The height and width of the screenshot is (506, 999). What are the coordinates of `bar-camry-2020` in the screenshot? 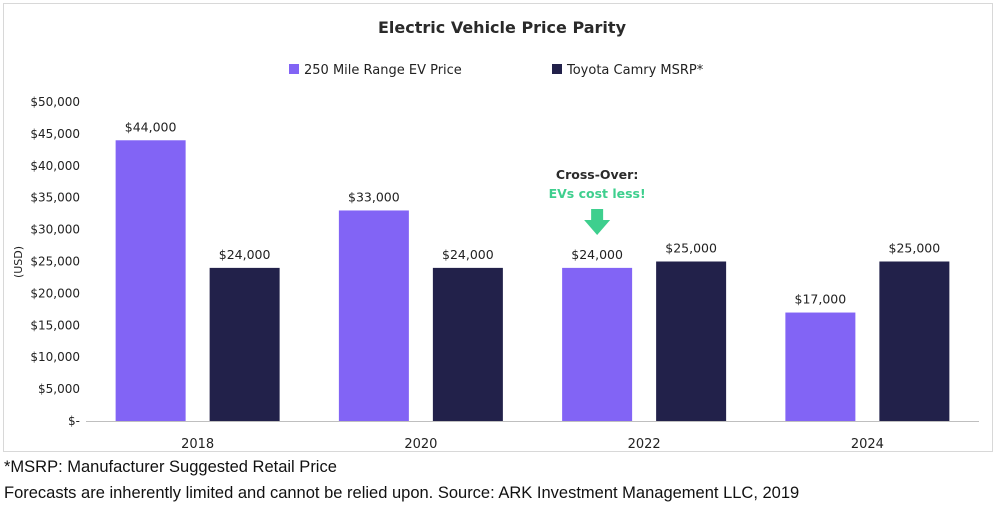 It's located at (467, 344).